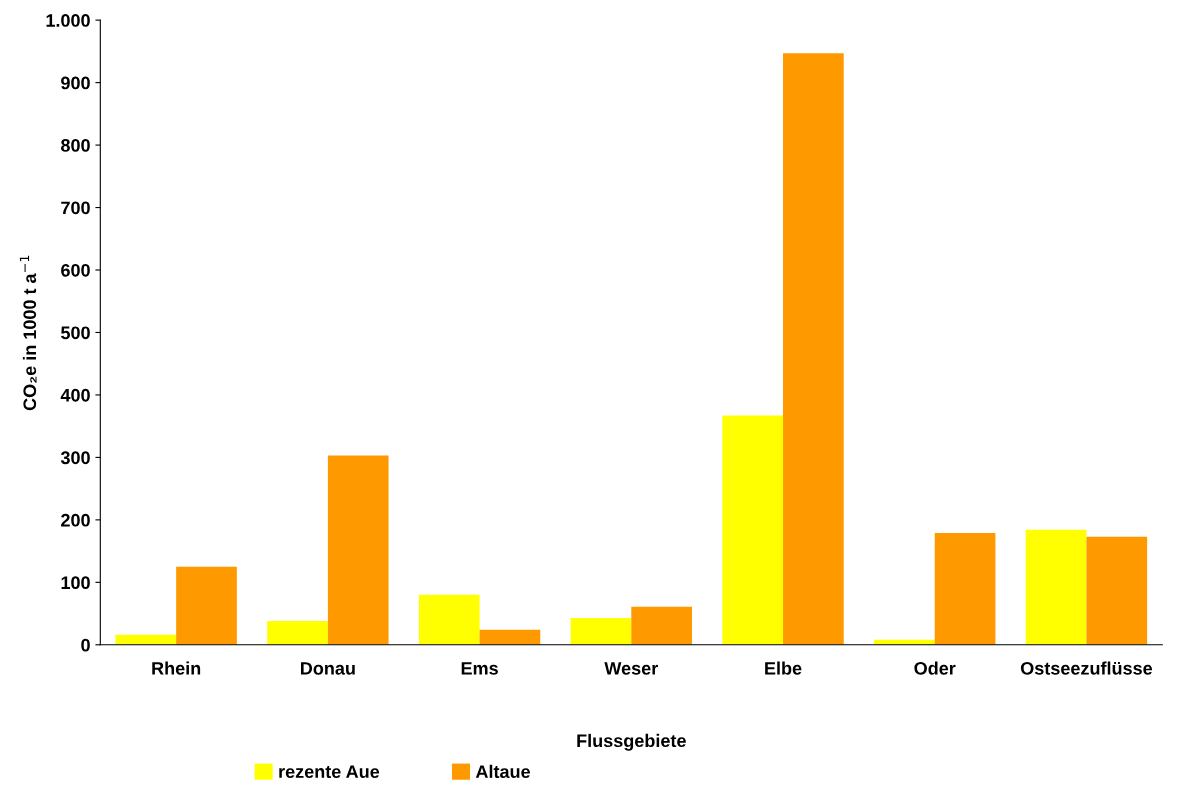 Image resolution: width=1180 pixels, height=806 pixels. What do you see at coordinates (85, 645) in the screenshot?
I see `y-tick-label: 0` at bounding box center [85, 645].